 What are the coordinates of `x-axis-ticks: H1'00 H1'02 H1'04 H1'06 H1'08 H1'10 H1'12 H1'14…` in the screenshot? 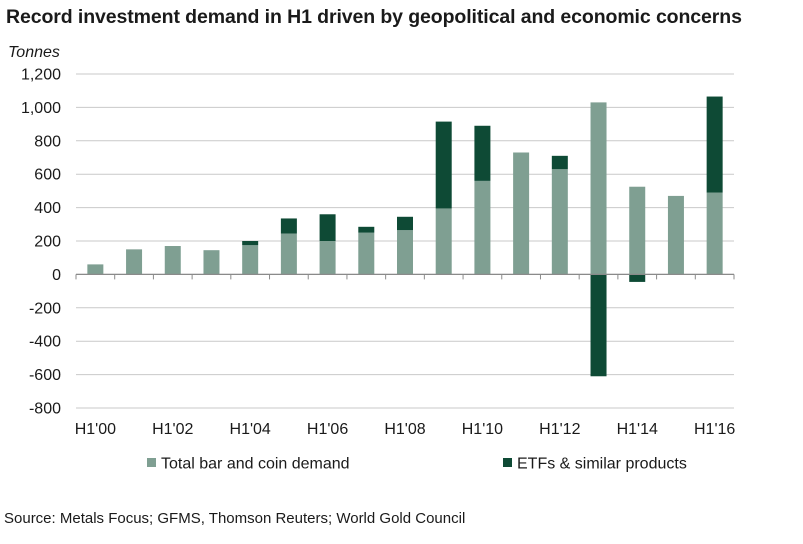 It's located at (405, 429).